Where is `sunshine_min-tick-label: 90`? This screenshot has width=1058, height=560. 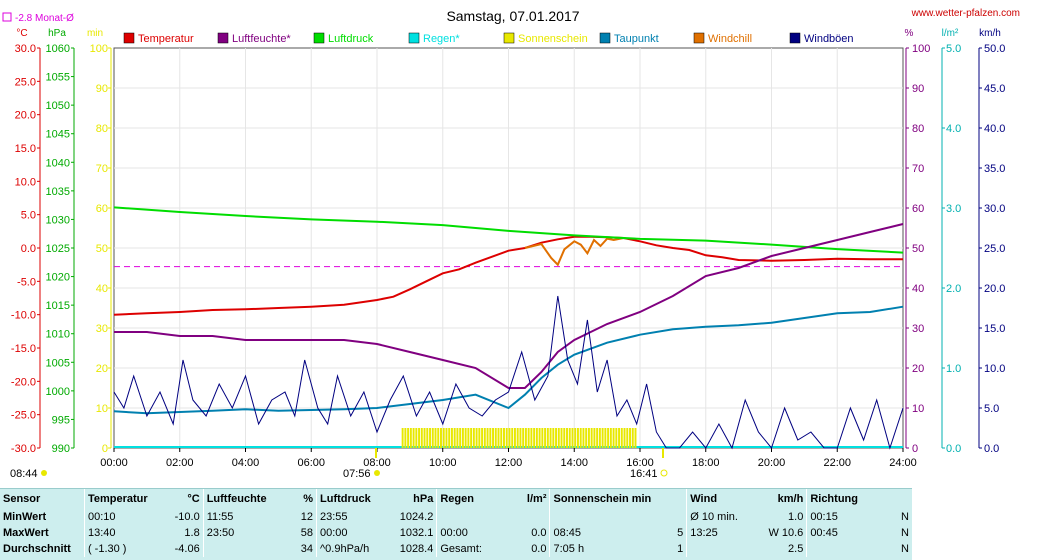
sunshine_min-tick-label: 90 is located at coordinates (102, 89).